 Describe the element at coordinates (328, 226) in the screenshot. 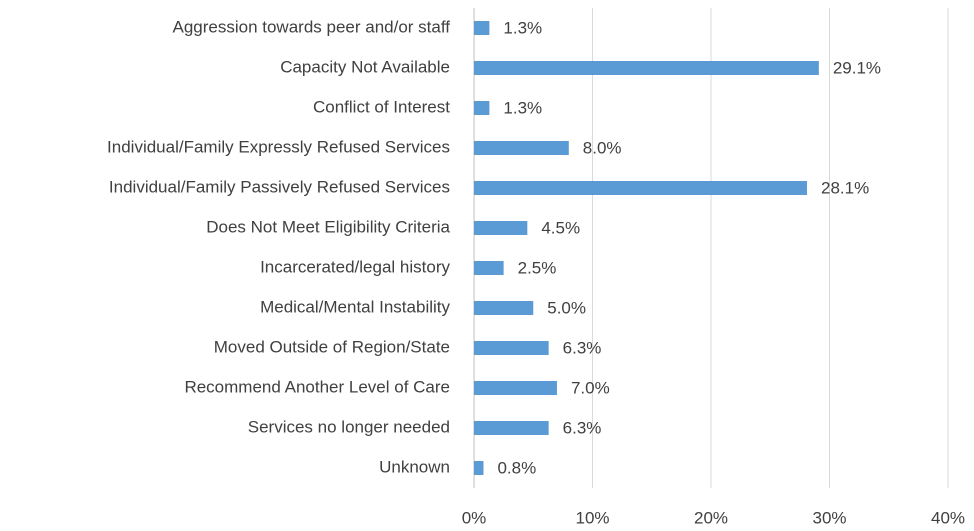

I see `y-tick-label: Does Not Meet Eligibility Criteria` at that location.